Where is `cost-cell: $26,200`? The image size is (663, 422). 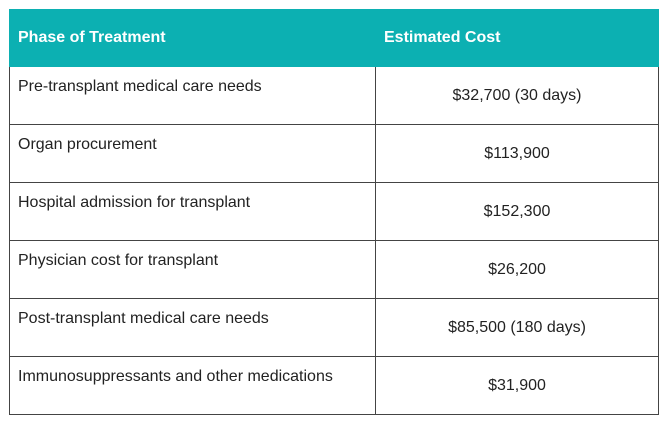 cost-cell: $26,200 is located at coordinates (517, 269).